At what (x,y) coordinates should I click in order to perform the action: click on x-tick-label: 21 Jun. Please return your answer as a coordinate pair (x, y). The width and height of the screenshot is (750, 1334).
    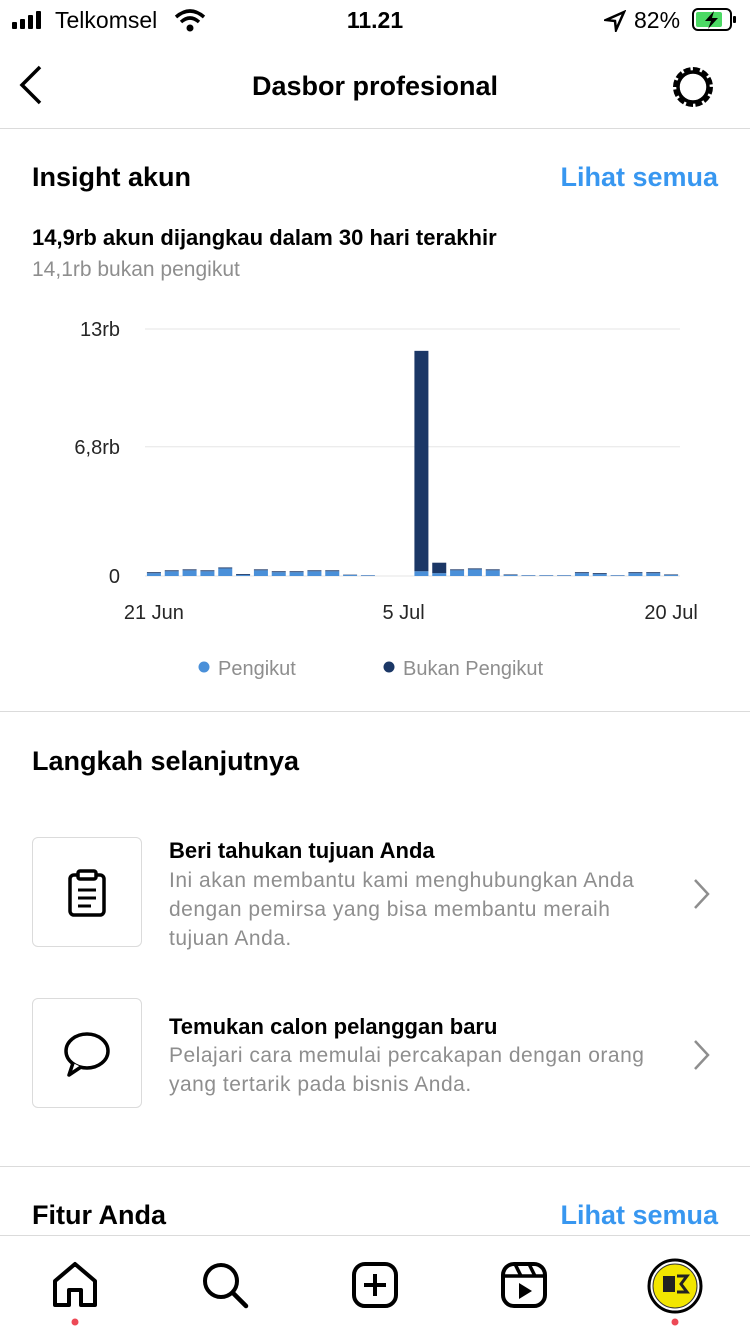
    Looking at the image, I should click on (154, 613).